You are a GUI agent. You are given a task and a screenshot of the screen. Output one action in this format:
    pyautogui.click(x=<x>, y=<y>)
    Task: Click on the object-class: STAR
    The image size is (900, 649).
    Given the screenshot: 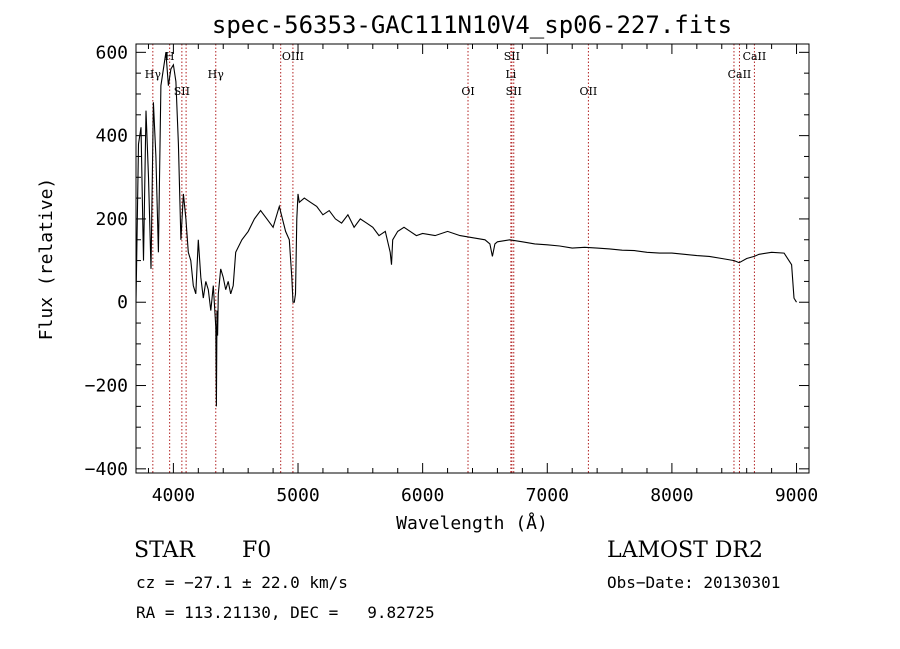 What is the action you would take?
    pyautogui.click(x=164, y=550)
    